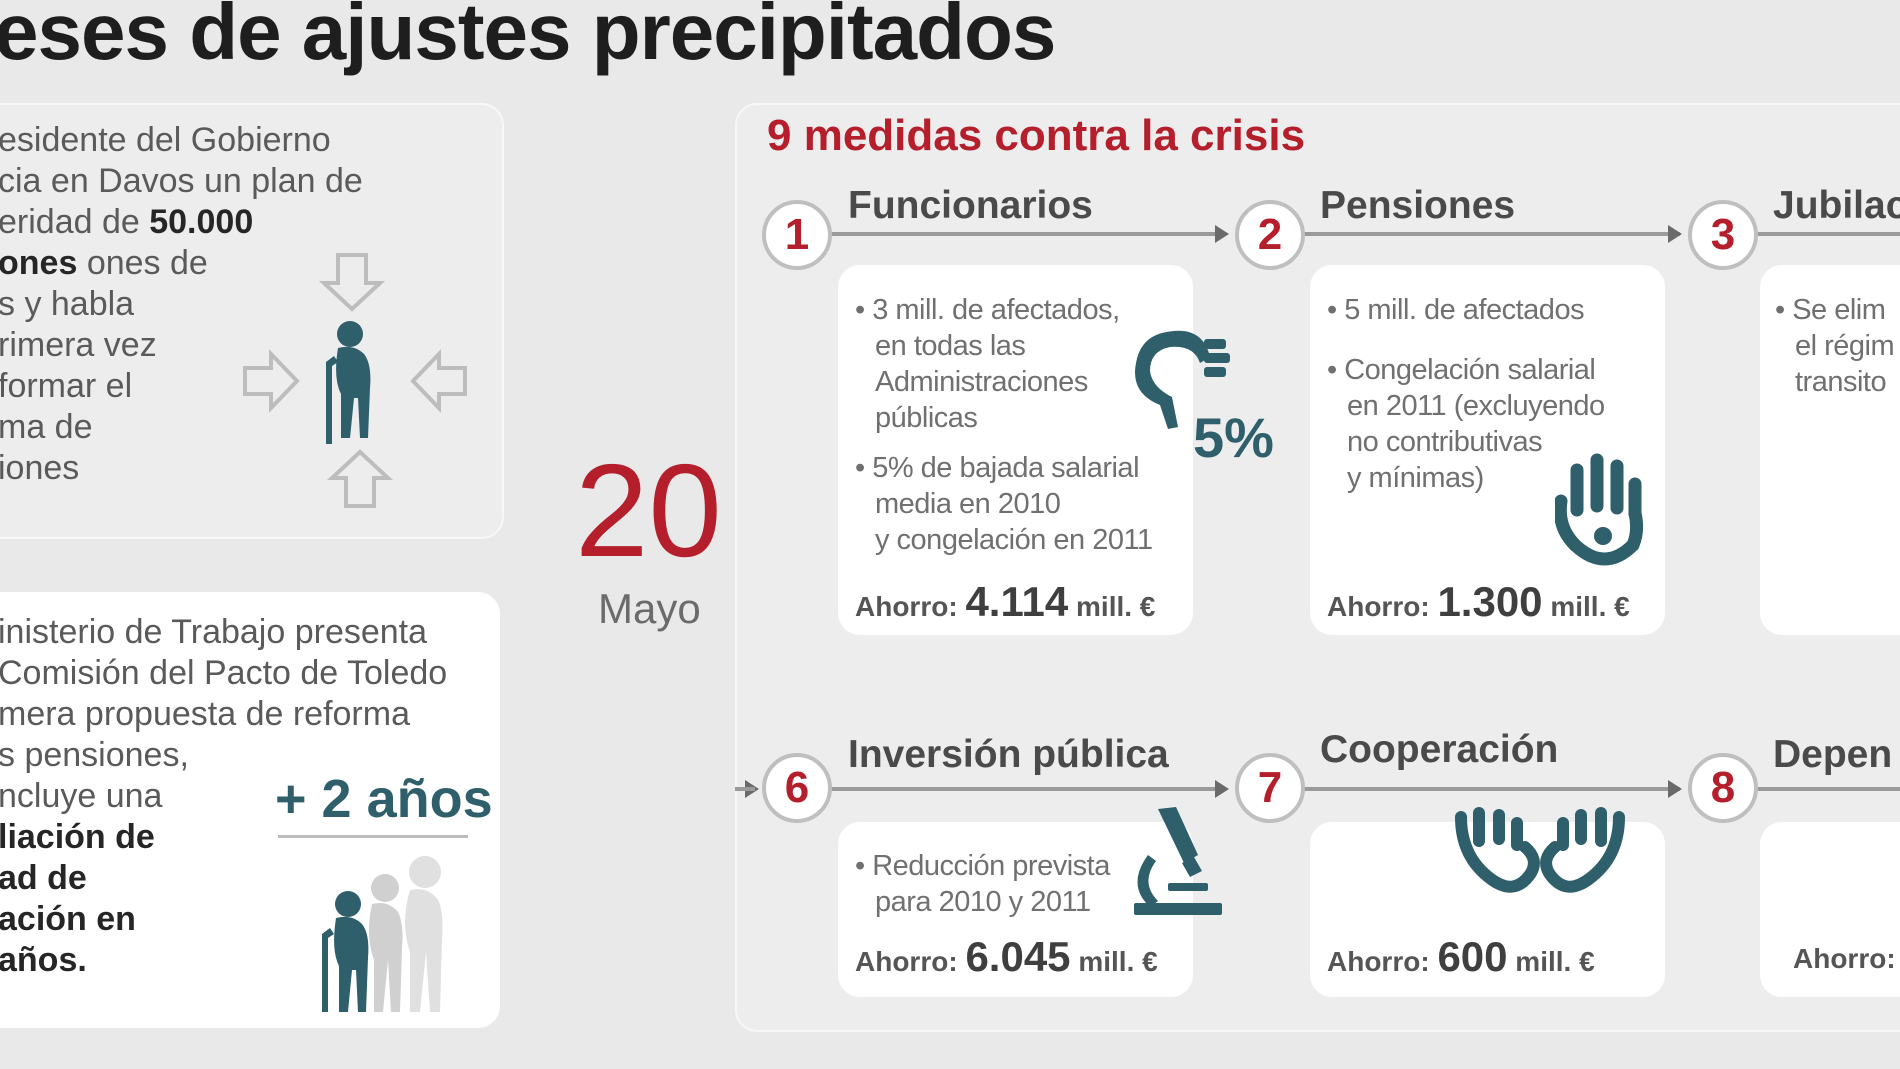 This screenshot has height=1069, width=1900. Describe the element at coordinates (950, 346) in the screenshot. I see `bullet-line: en todas las` at that location.